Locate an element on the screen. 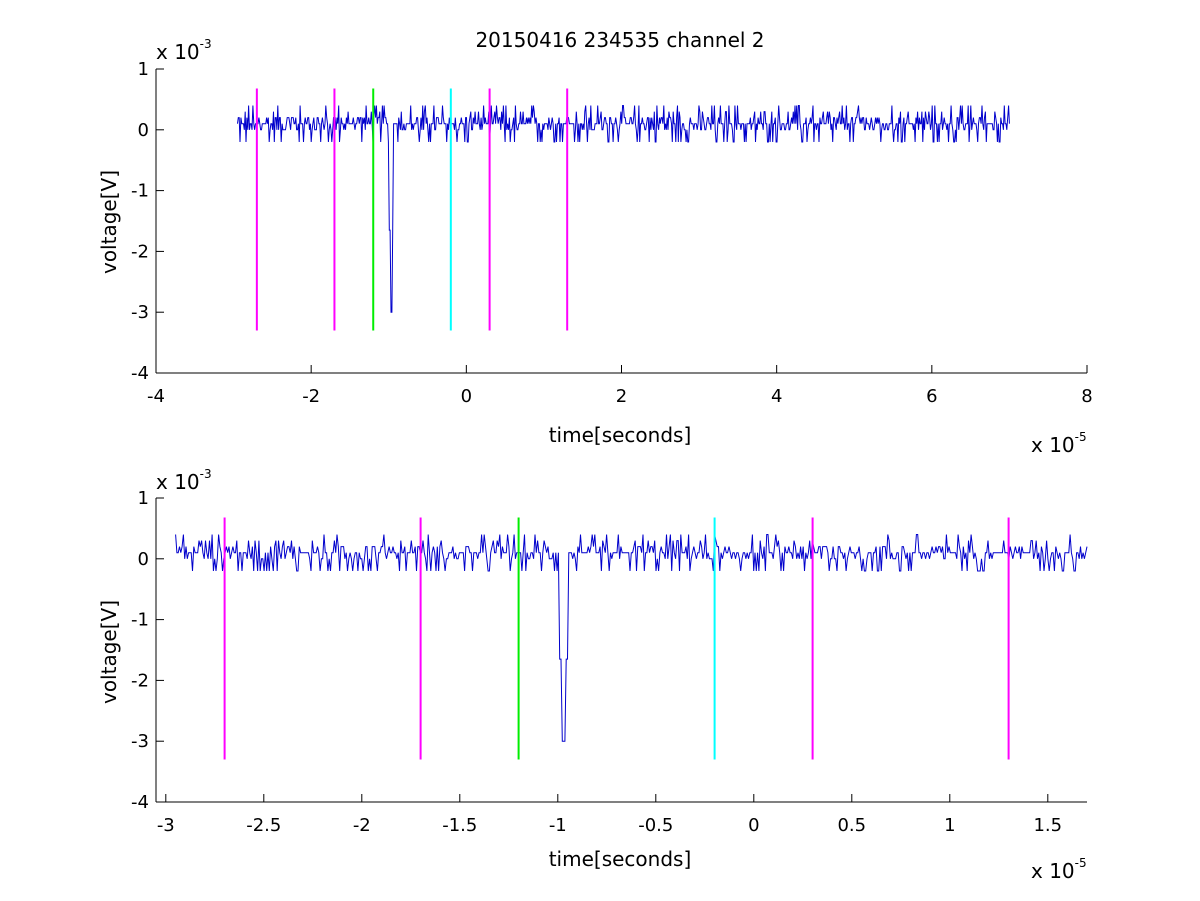 Image resolution: width=1200 pixels, height=901 pixels. bottom-y-tick-label: -2 is located at coordinates (140, 680).